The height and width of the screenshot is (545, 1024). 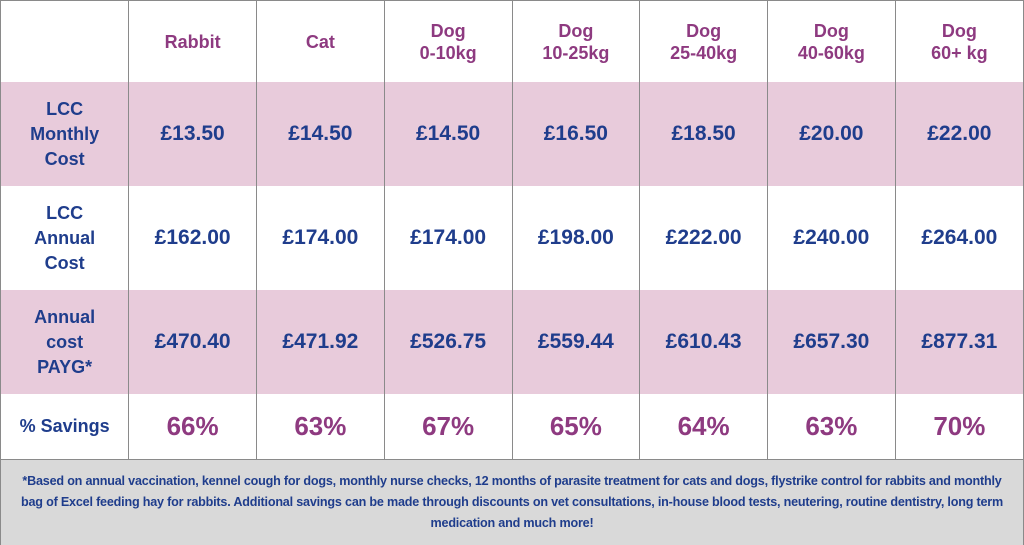 What do you see at coordinates (958, 426) in the screenshot?
I see `savings-cell: 70%` at bounding box center [958, 426].